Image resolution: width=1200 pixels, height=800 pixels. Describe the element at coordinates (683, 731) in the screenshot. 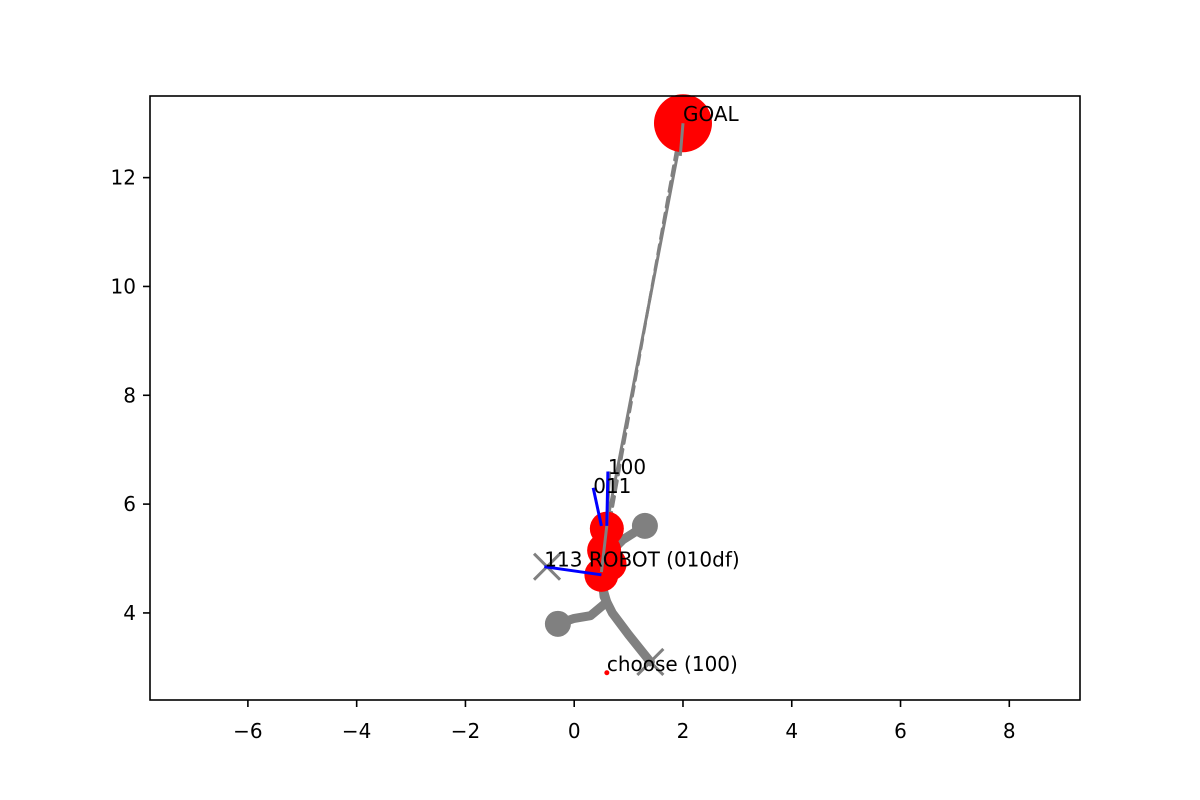

I see `x-tick-label: 2` at that location.